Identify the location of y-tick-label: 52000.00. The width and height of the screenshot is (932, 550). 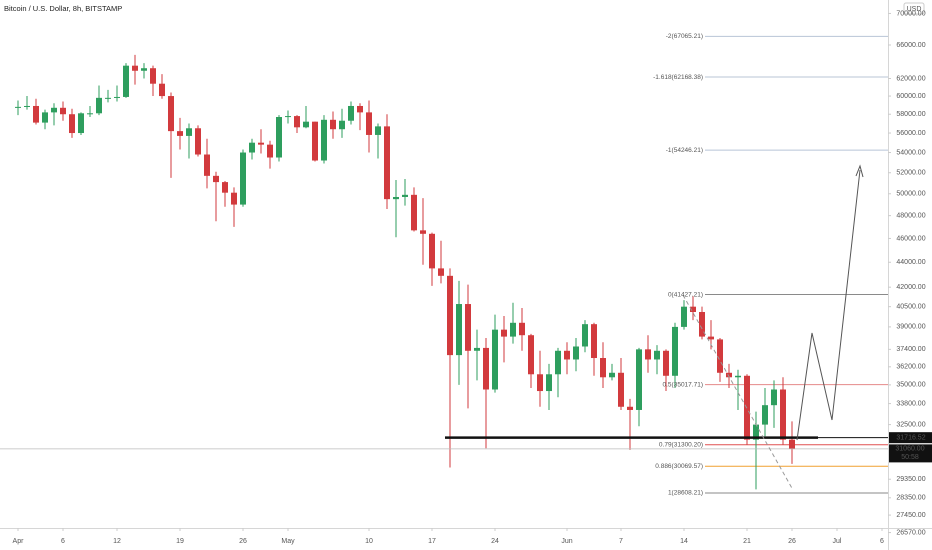
(910, 173).